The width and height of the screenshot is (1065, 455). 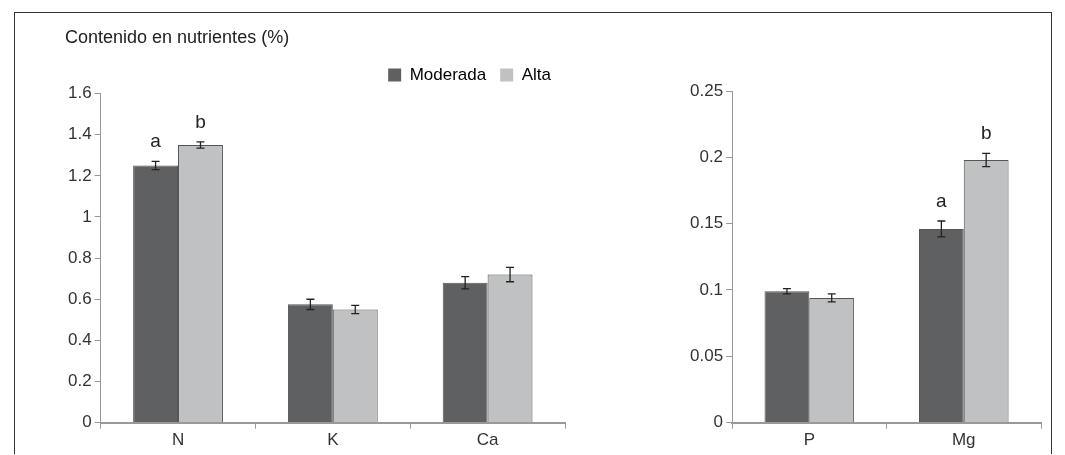 What do you see at coordinates (536, 74) in the screenshot?
I see `legend-label: Alta` at bounding box center [536, 74].